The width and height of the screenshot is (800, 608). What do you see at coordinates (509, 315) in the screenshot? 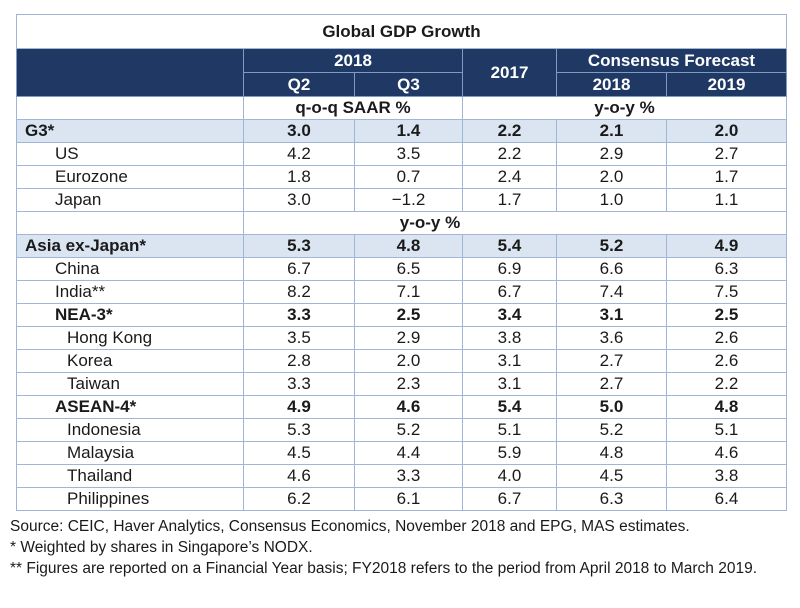
I see `value-2017: 3.4` at bounding box center [509, 315].